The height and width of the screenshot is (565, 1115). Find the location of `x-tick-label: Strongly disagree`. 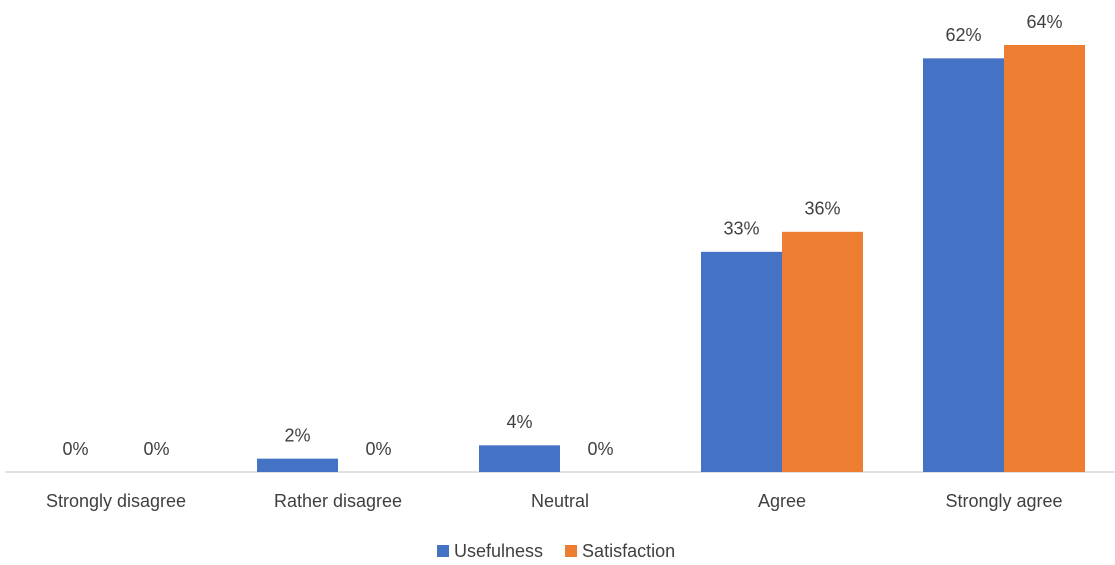

x-tick-label: Strongly disagree is located at coordinates (116, 501).